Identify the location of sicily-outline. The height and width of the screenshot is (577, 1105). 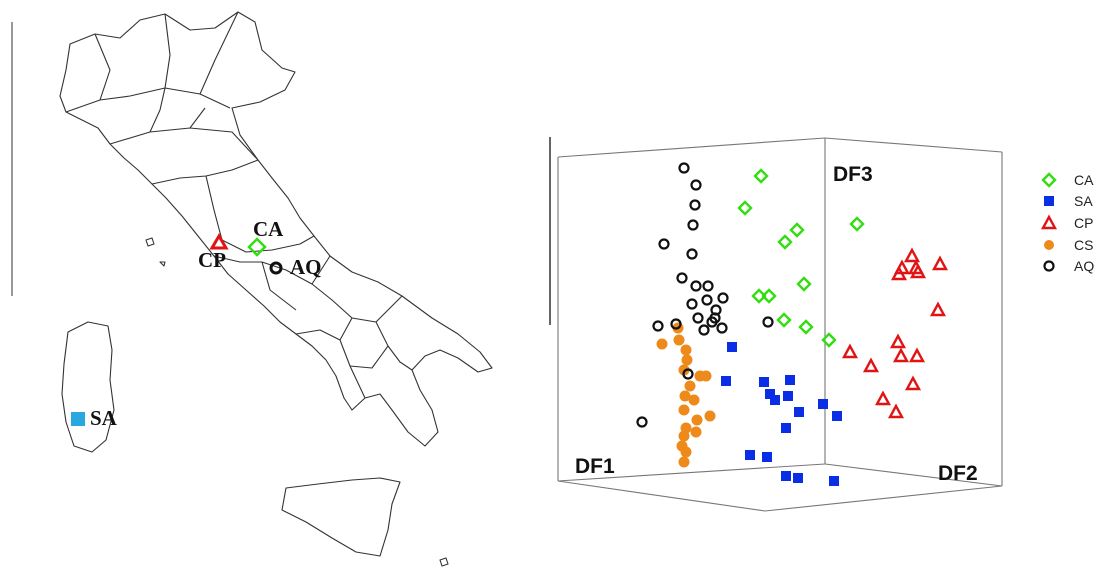
(341, 517).